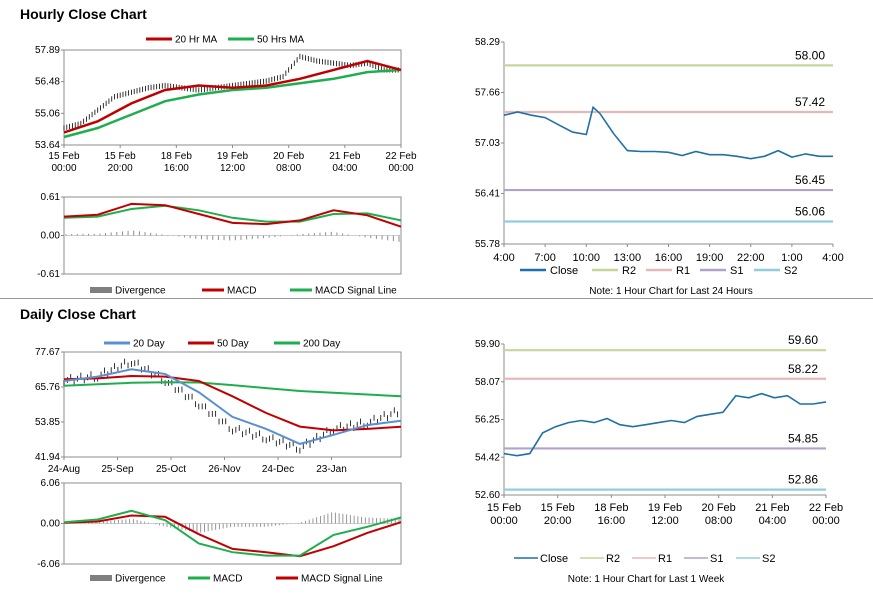  What do you see at coordinates (612, 521) in the screenshot?
I see `weekly-x-tick-label: 16:00` at bounding box center [612, 521].